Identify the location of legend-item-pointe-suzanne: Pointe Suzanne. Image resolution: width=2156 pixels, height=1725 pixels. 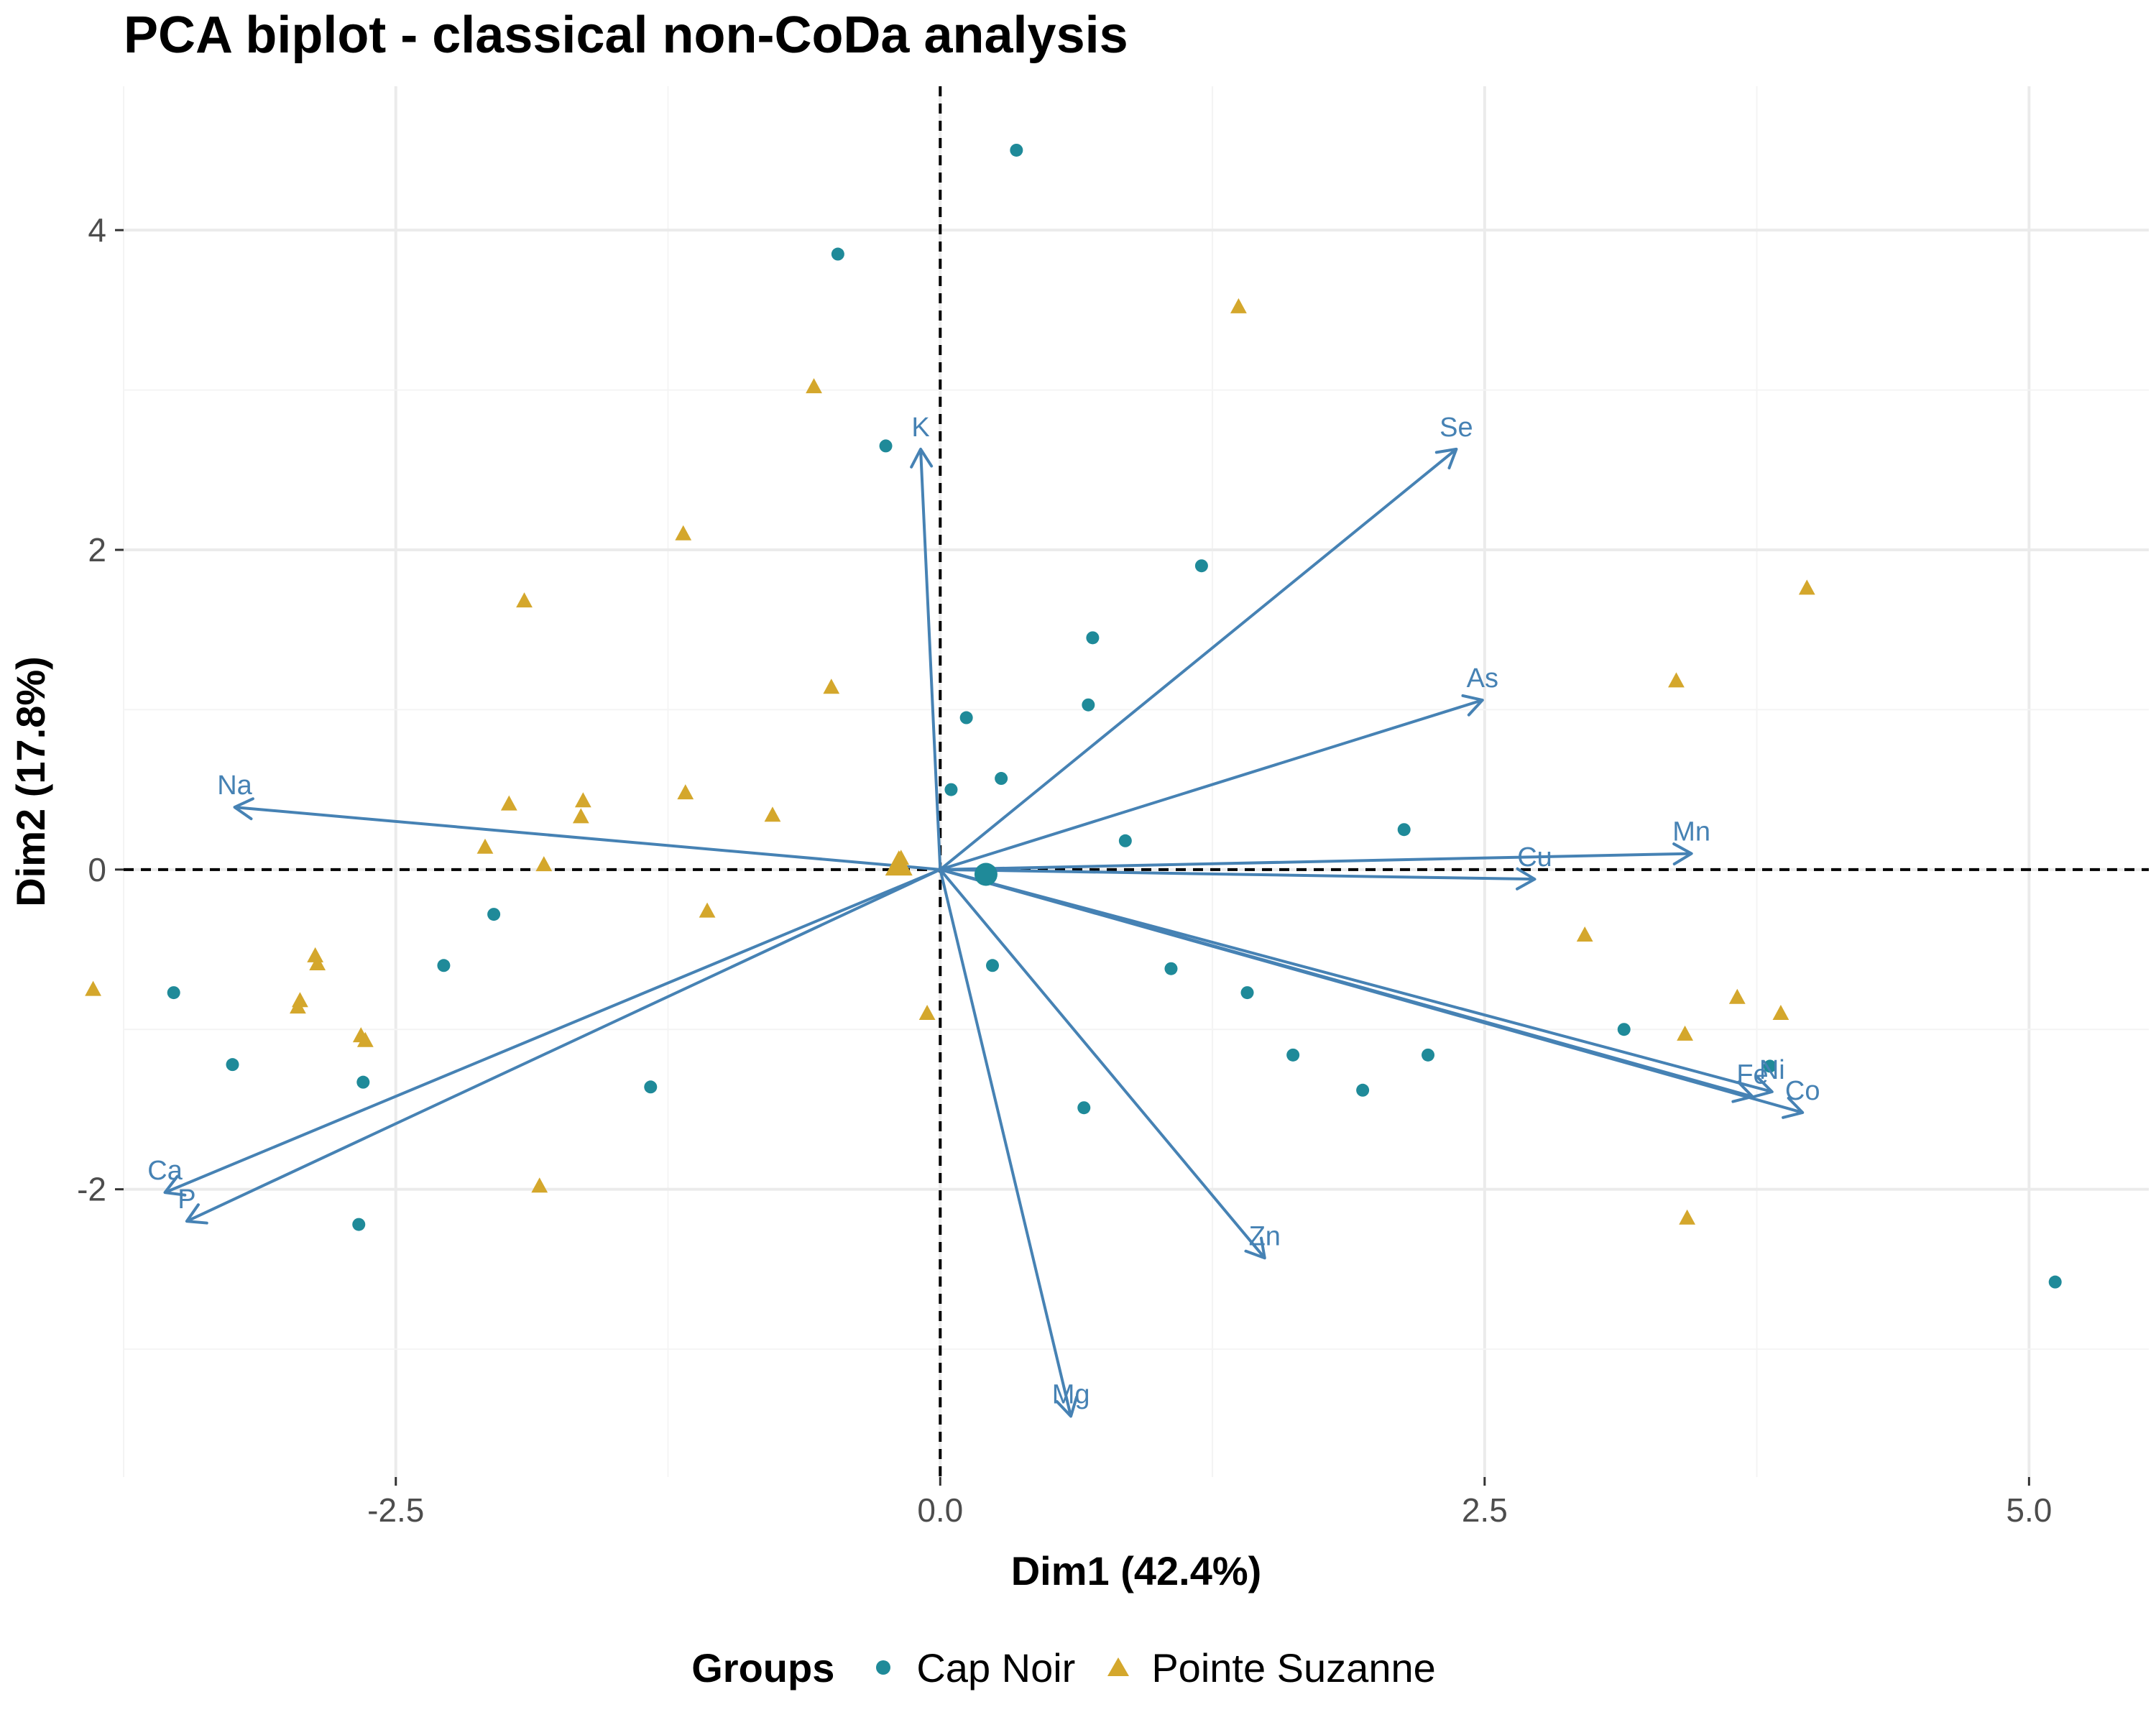
(1270, 1667).